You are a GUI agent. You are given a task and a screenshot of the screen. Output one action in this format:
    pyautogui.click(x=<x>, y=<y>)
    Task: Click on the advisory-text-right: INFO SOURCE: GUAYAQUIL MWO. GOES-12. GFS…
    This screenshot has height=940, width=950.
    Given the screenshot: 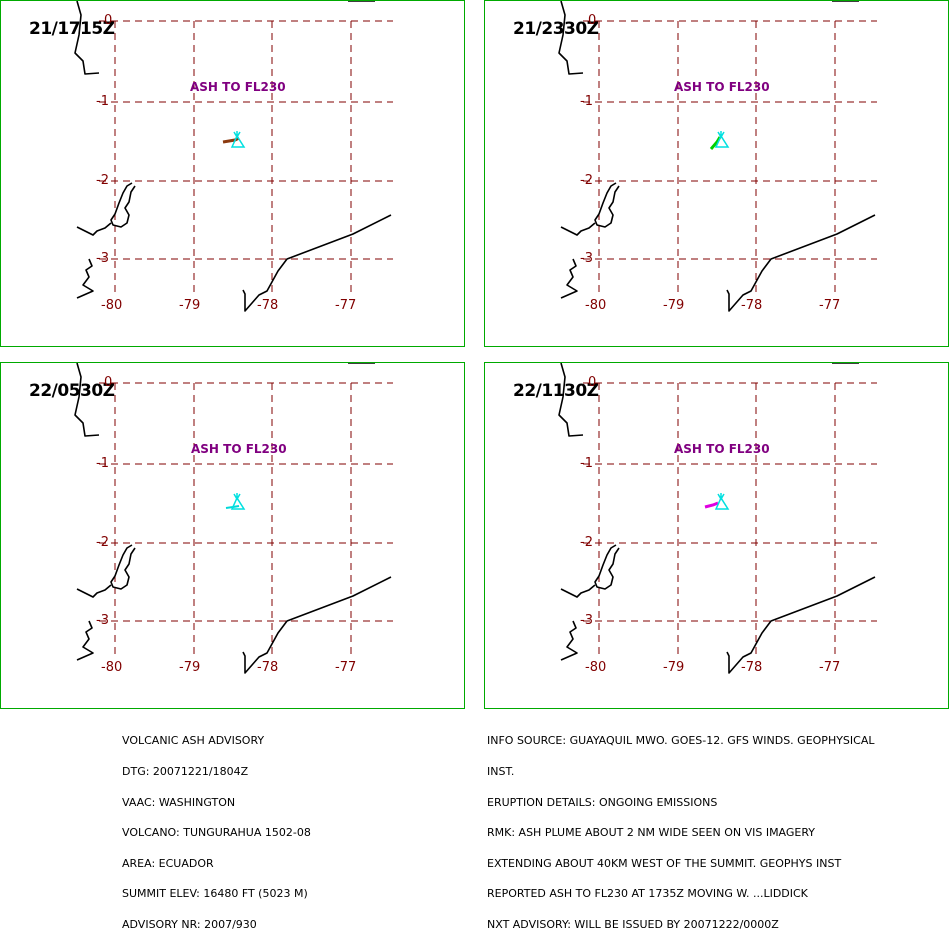 What is the action you would take?
    pyautogui.click(x=681, y=828)
    